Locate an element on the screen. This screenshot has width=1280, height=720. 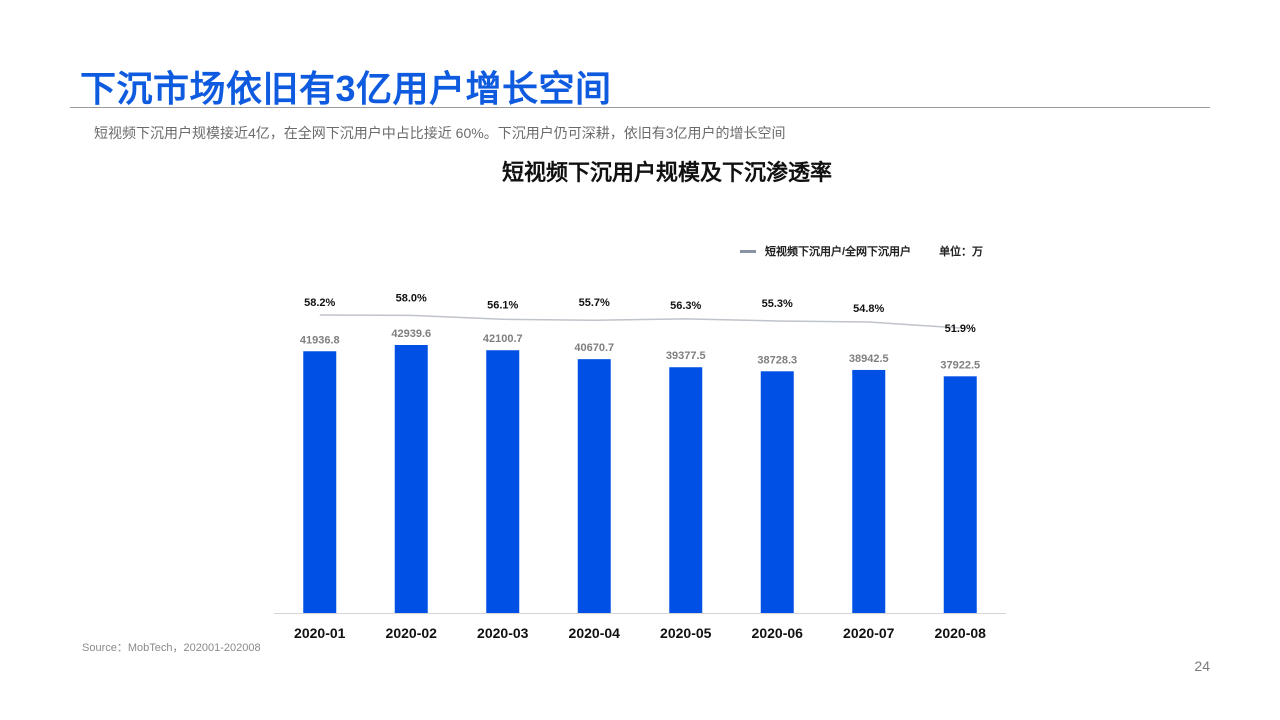
bar-value-label: 37922.5 is located at coordinates (960, 365).